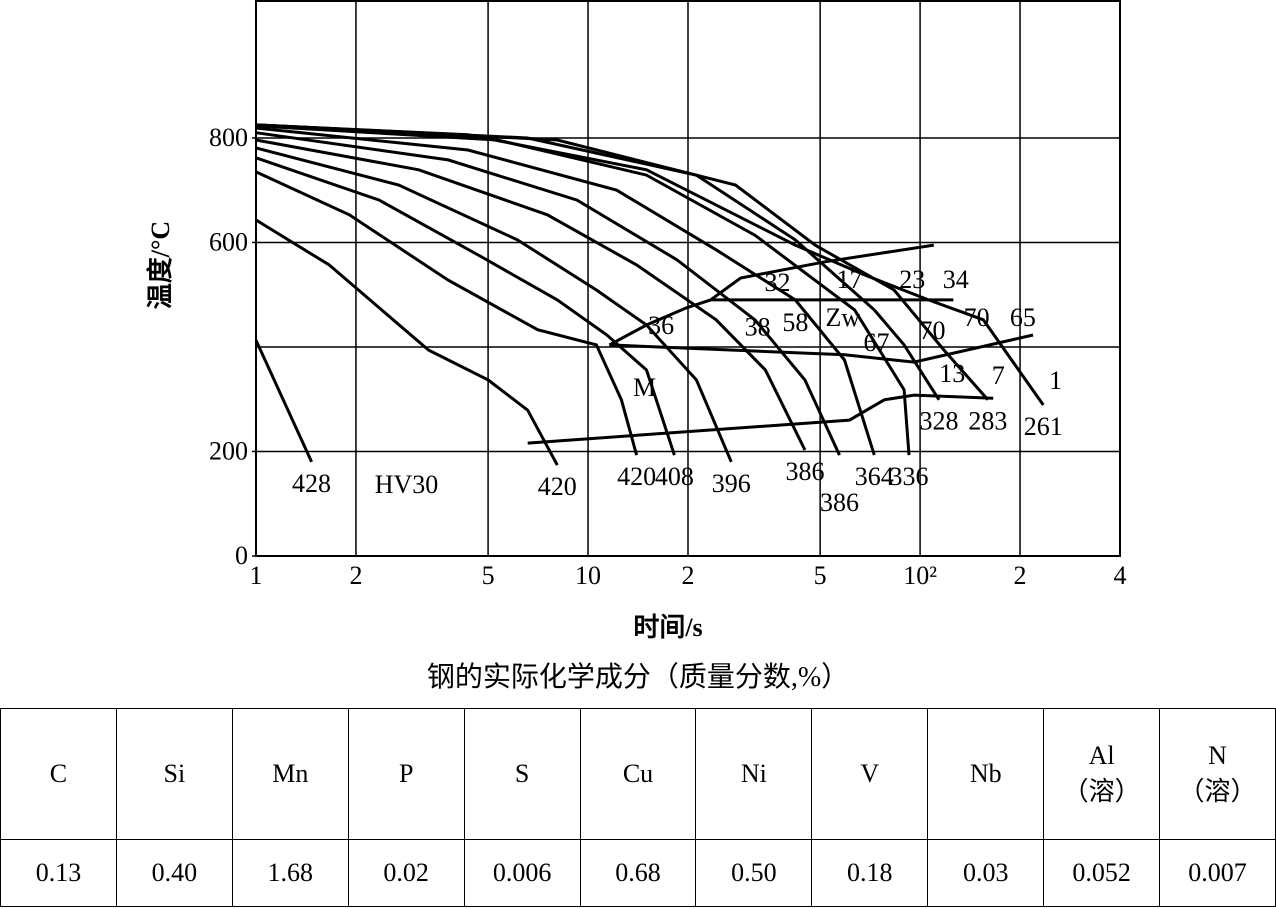 The height and width of the screenshot is (909, 1276). What do you see at coordinates (920, 575) in the screenshot?
I see `x-tick-label: 10²` at bounding box center [920, 575].